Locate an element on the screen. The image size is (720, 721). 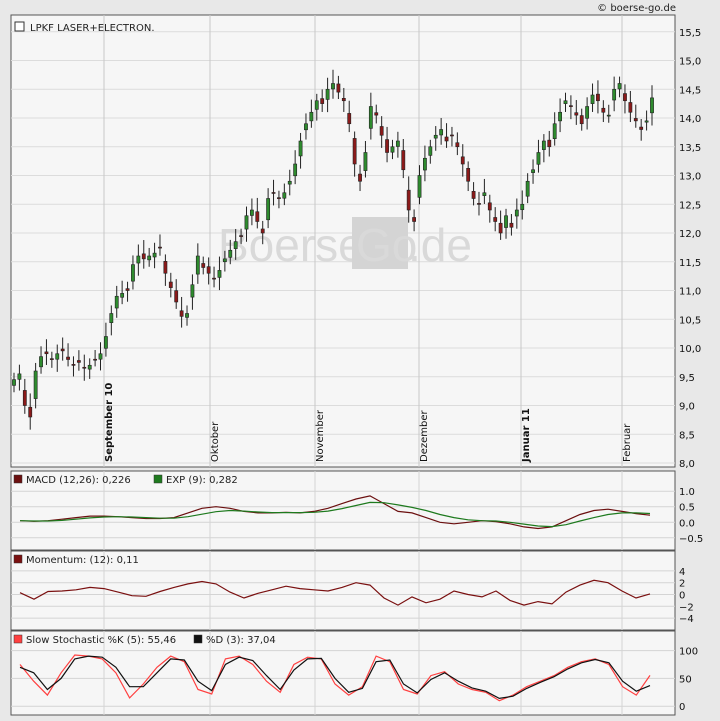
stochastic-panel-tick-label: 50 is located at coordinates (685, 679).